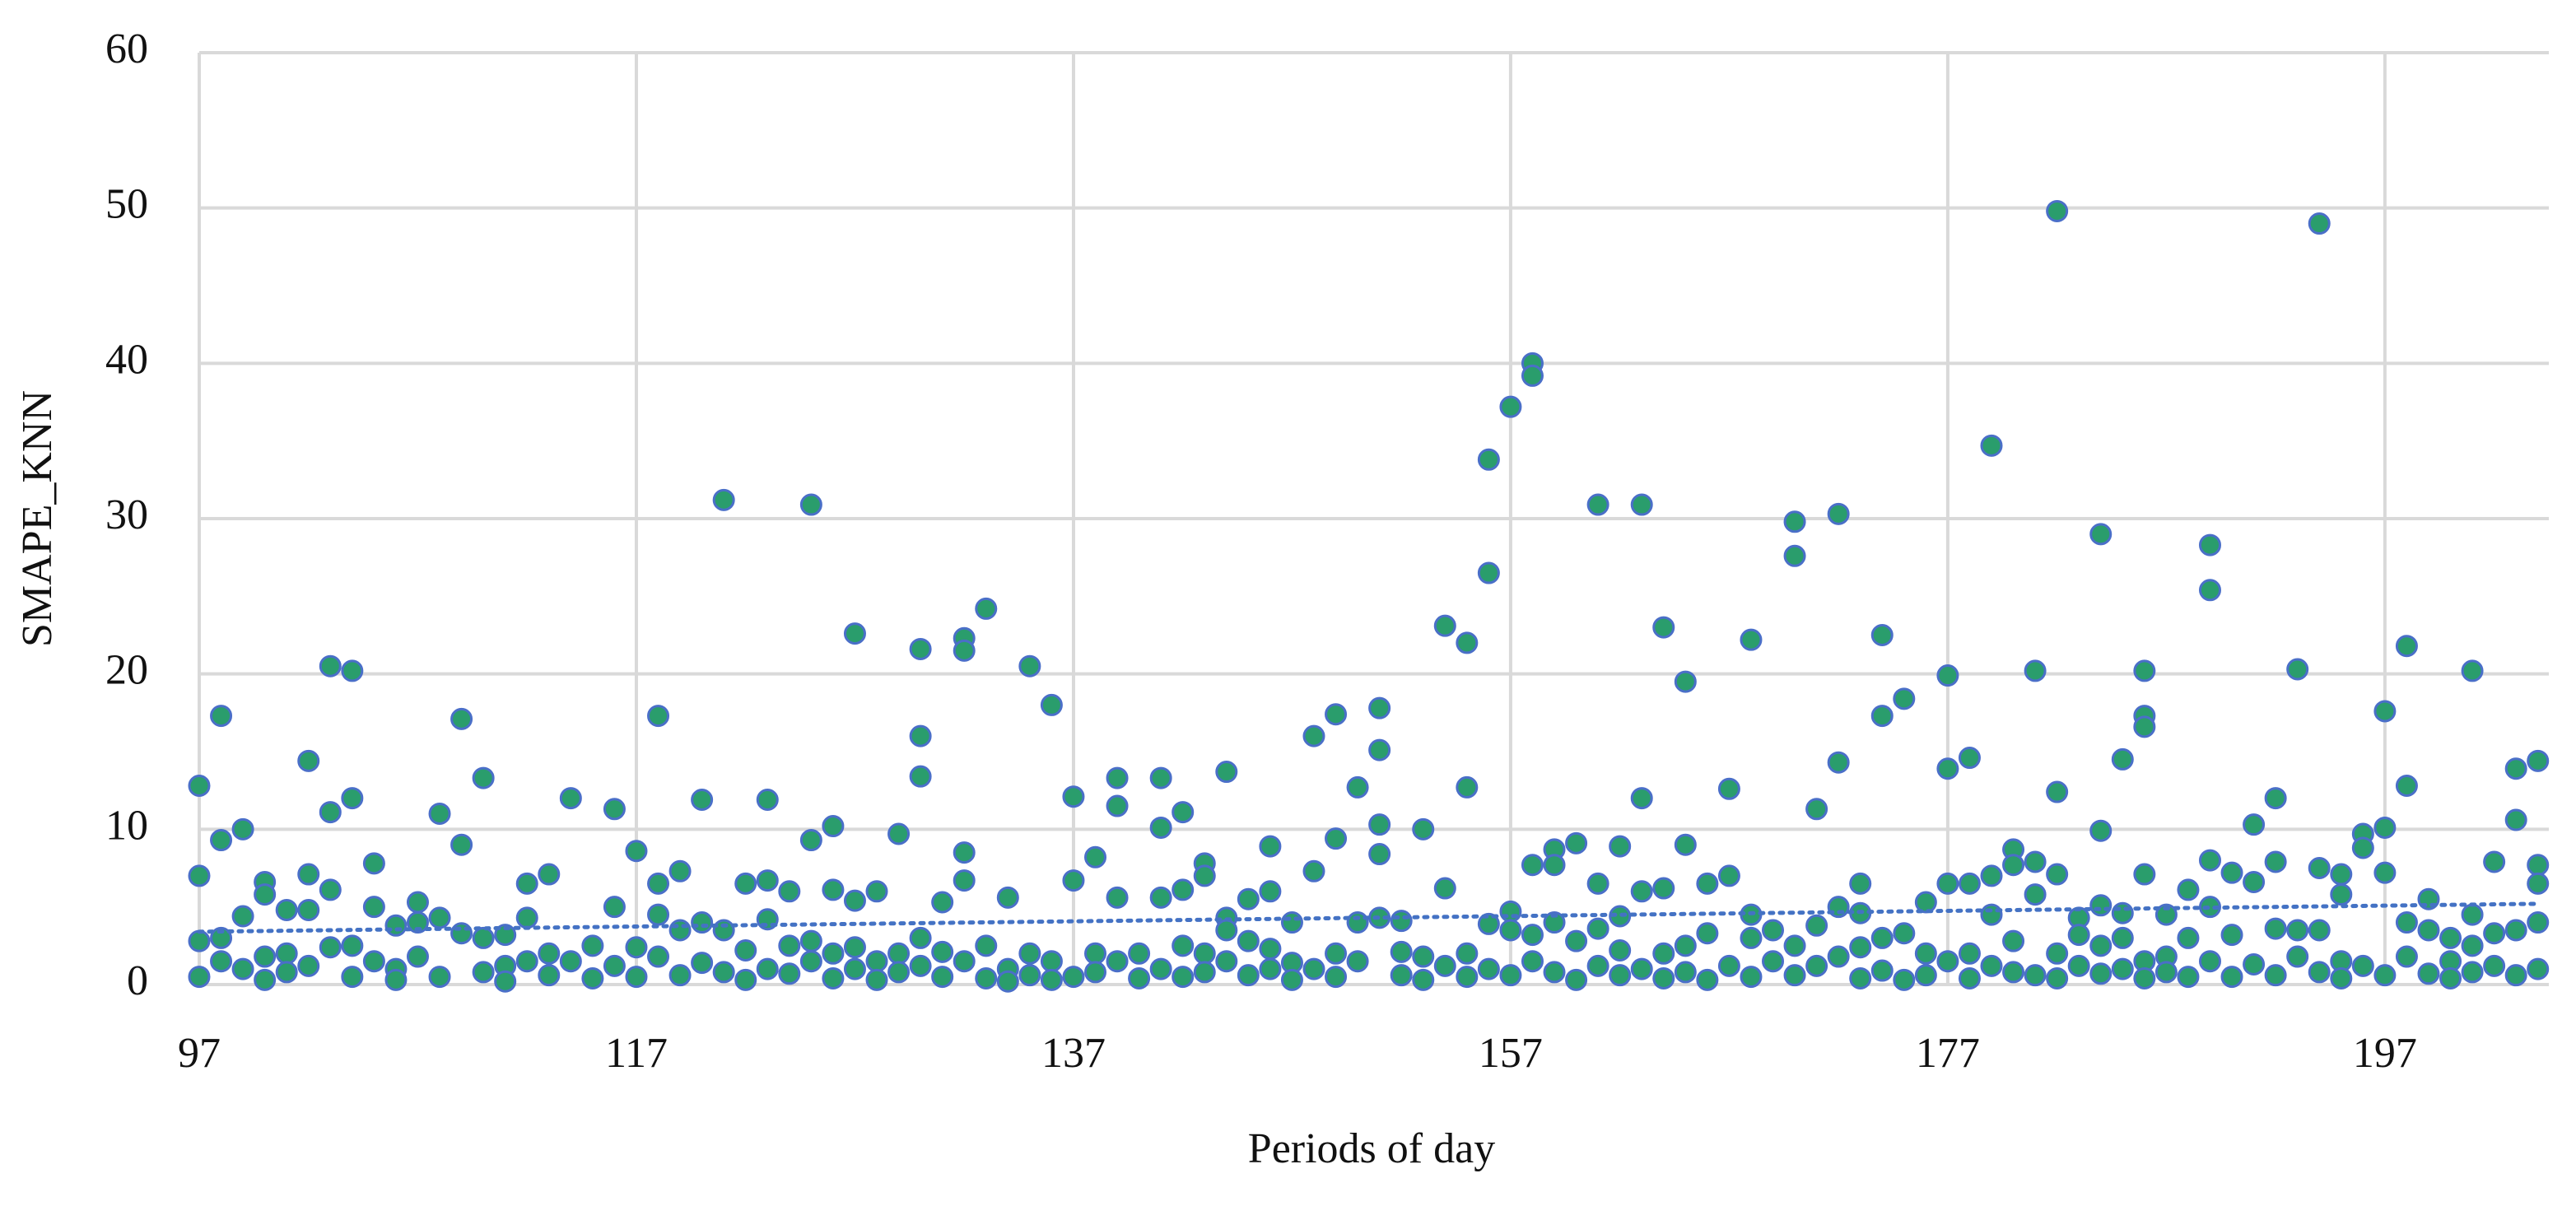 The height and width of the screenshot is (1206, 2576). I want to click on x-tick-label: 117, so click(636, 1053).